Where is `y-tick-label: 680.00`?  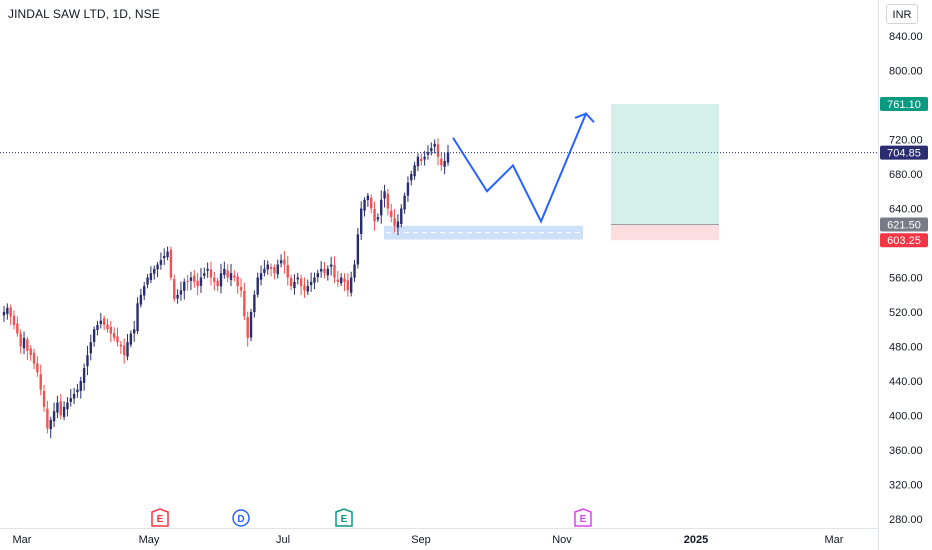
y-tick-label: 680.00 is located at coordinates (906, 175).